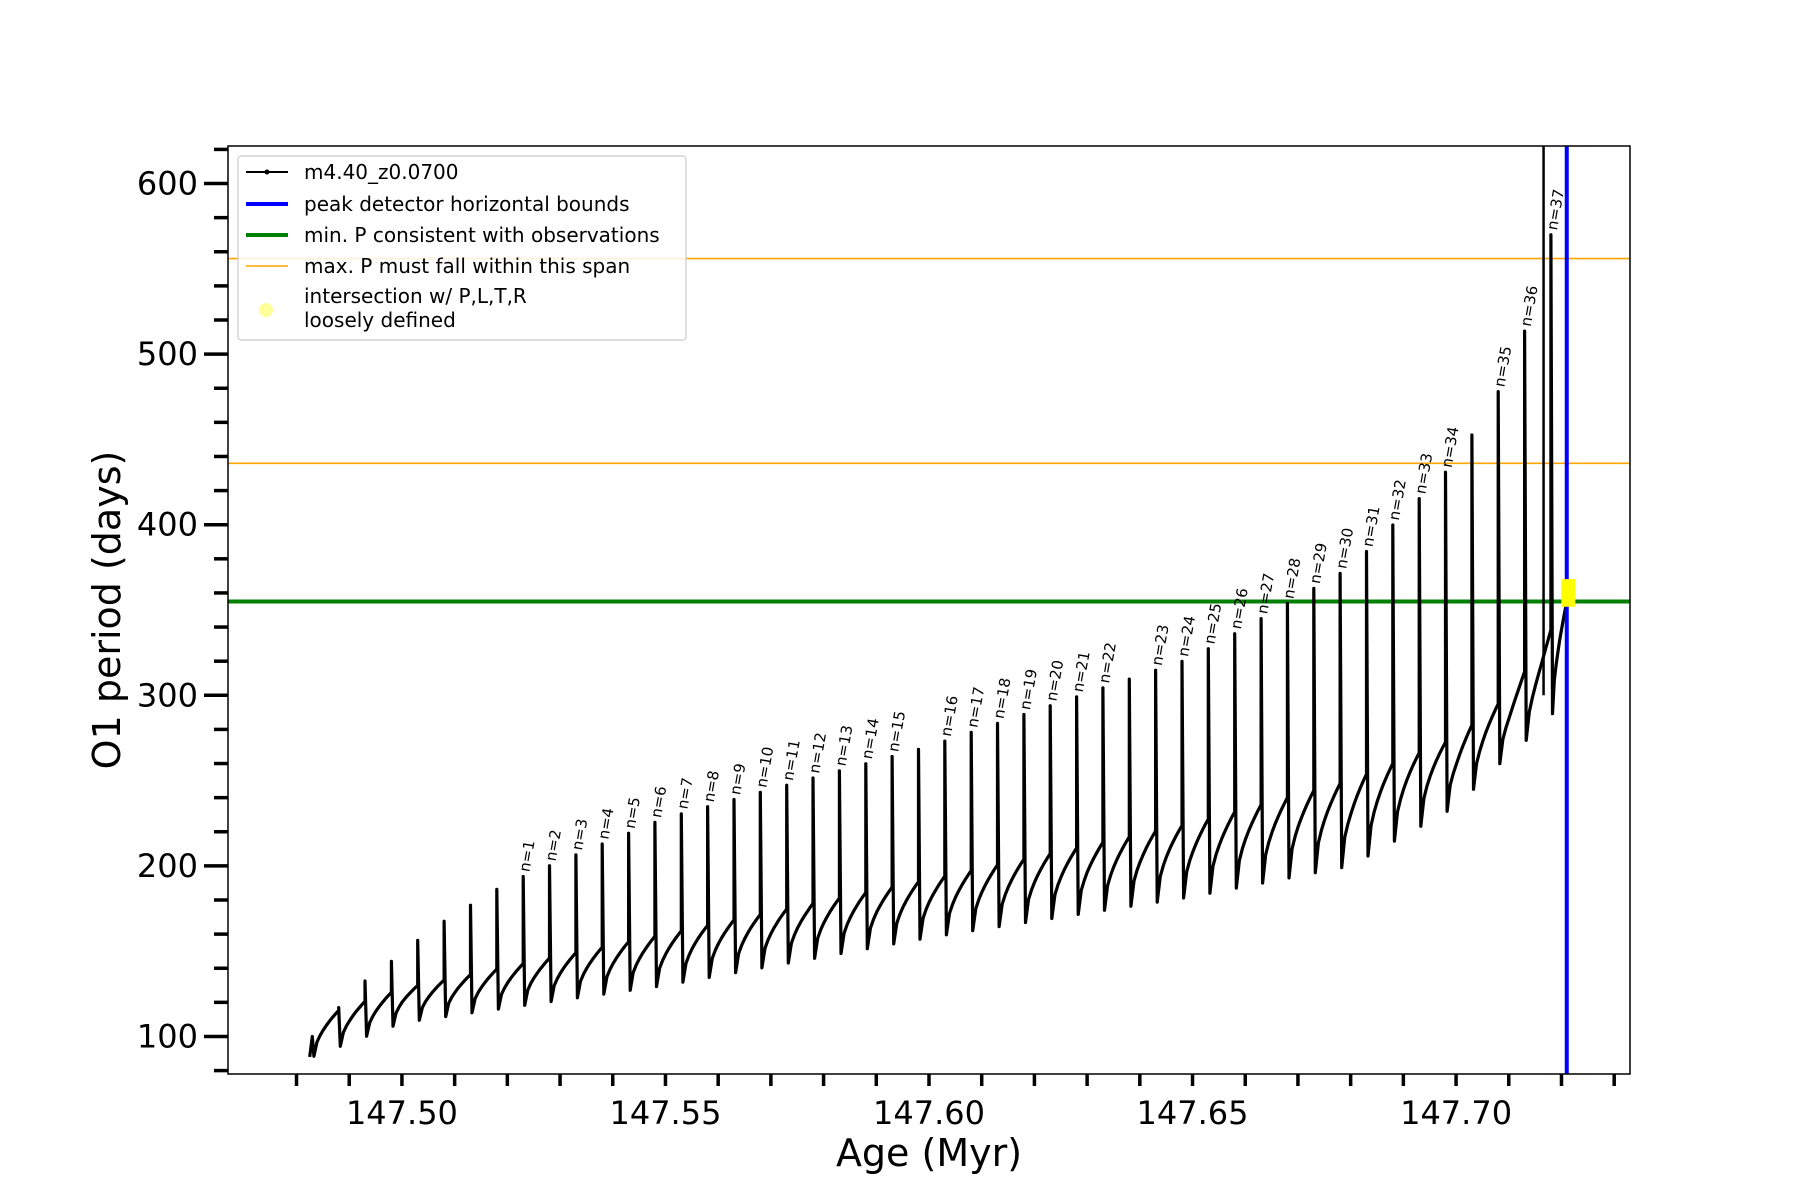 Image resolution: width=1800 pixels, height=1204 pixels. I want to click on y-axis-label: O1 period (days), so click(107, 610).